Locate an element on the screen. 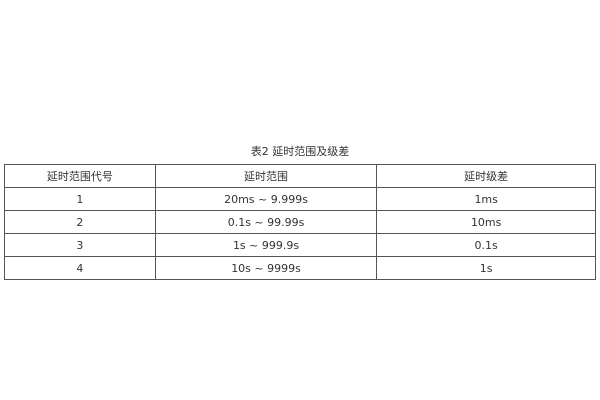  table-row: 4 10s ~ 9999s 1s is located at coordinates (300, 268).